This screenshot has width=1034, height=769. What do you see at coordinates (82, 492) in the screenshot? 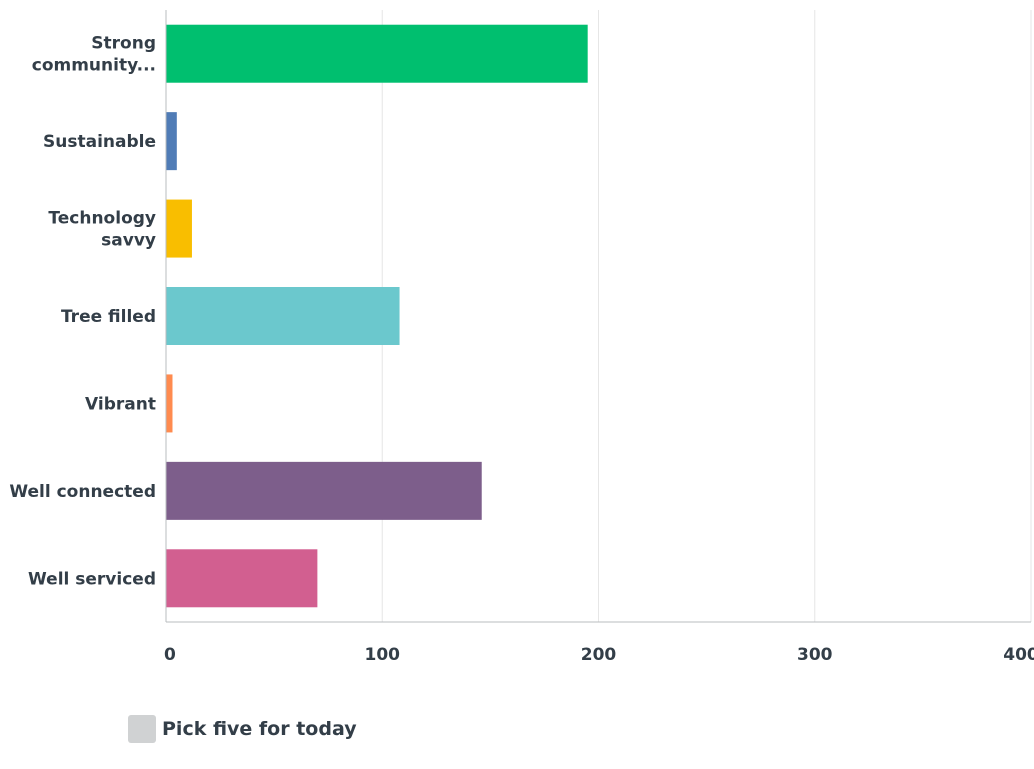
I see `category-label: Well connected` at bounding box center [82, 492].